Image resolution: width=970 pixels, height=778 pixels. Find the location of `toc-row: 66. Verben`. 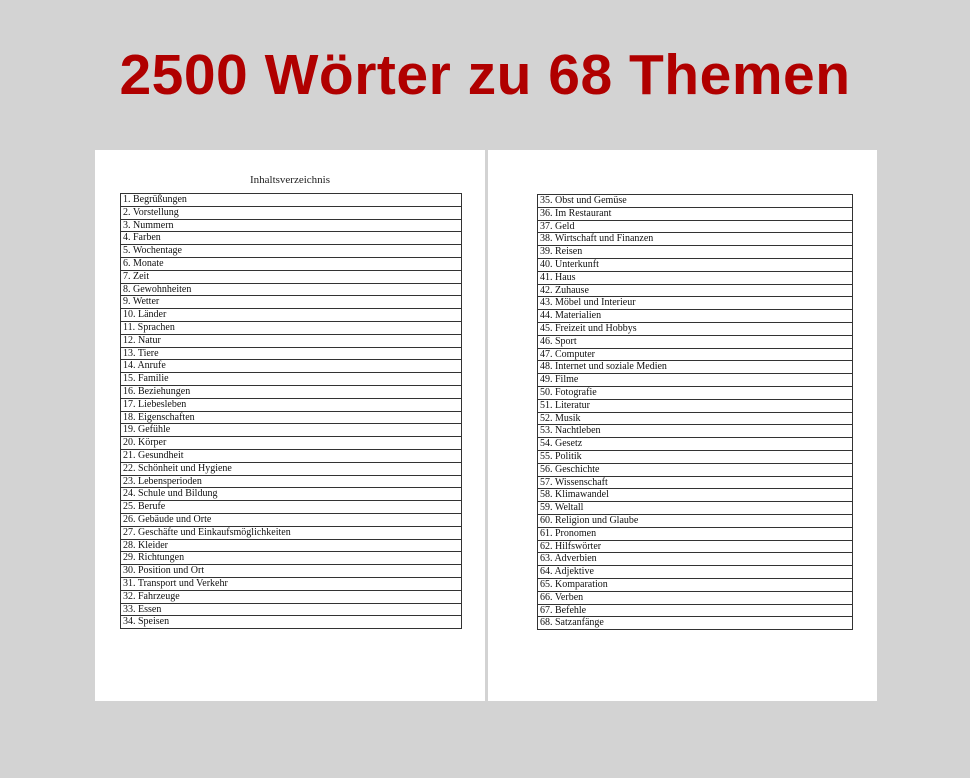

toc-row: 66. Verben is located at coordinates (695, 598).